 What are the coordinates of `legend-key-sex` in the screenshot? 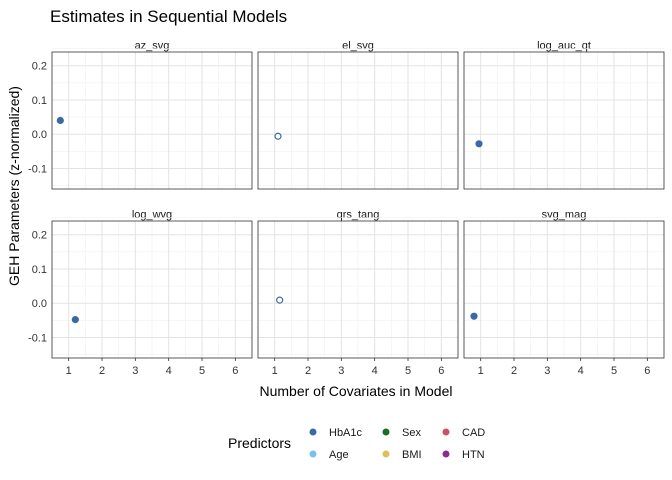 It's located at (386, 432).